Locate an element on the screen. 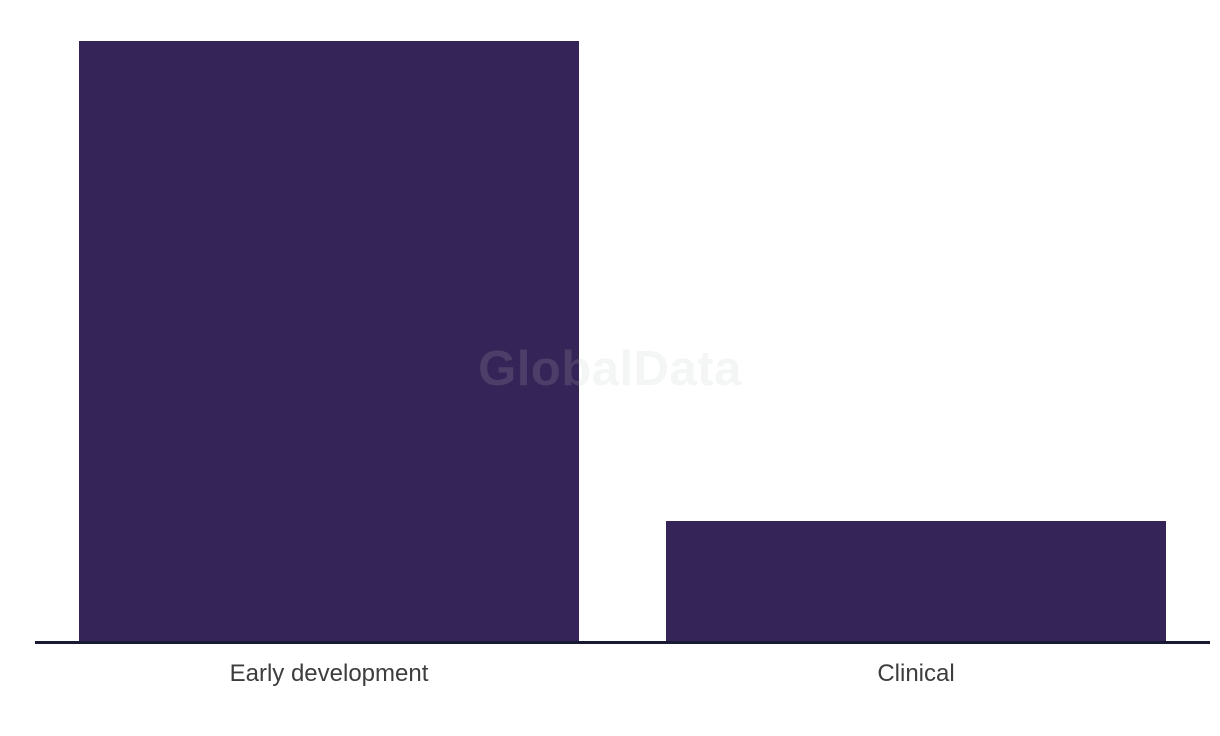  x-axis-label: Clinical is located at coordinates (916, 673).